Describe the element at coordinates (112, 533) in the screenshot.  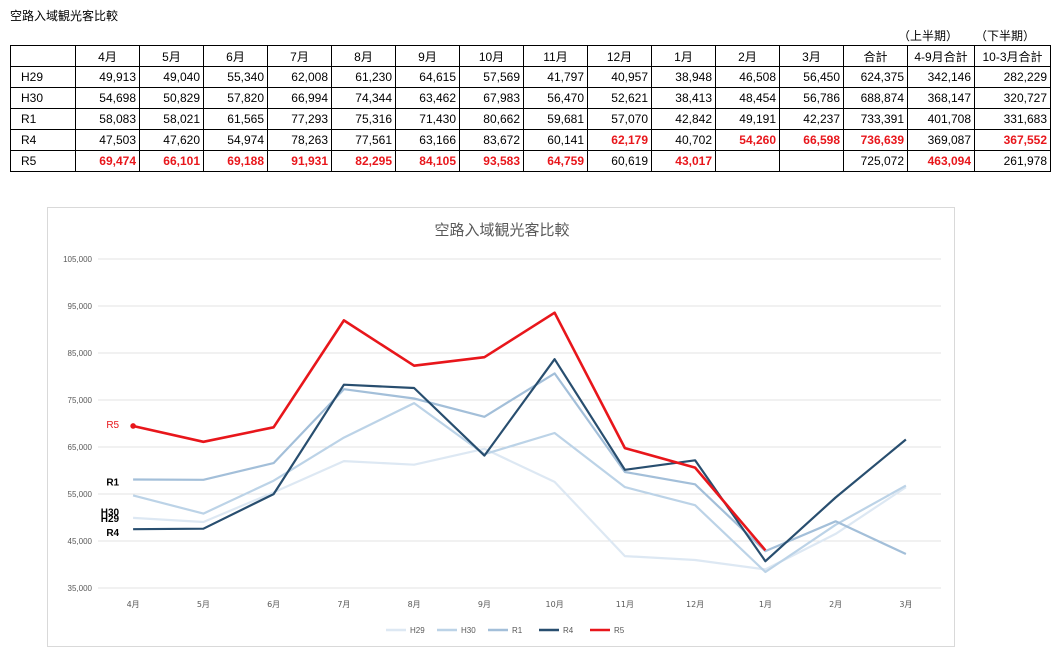
I see `annotation-label: R4` at that location.